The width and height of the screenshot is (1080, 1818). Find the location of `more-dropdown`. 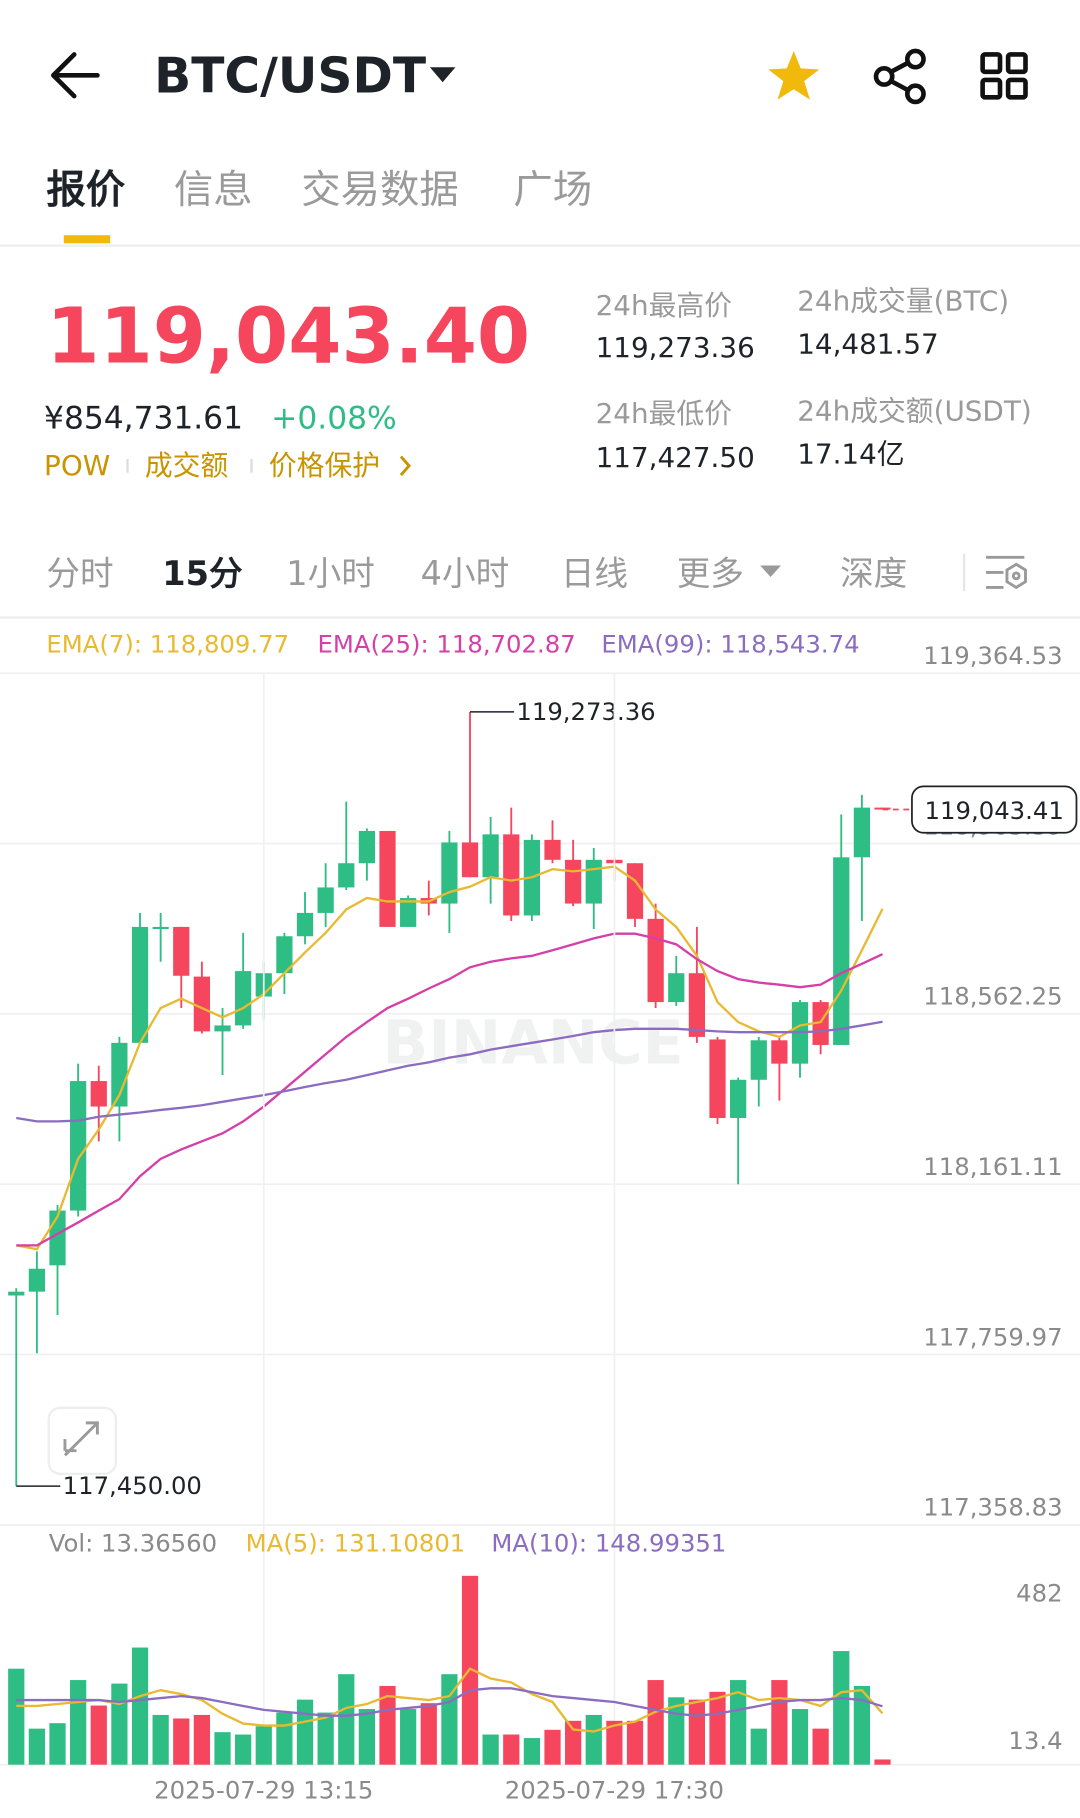

more-dropdown is located at coordinates (771, 571).